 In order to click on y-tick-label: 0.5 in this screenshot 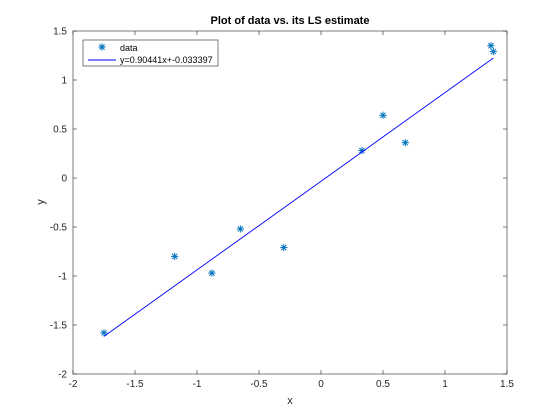, I will do `click(60, 130)`.